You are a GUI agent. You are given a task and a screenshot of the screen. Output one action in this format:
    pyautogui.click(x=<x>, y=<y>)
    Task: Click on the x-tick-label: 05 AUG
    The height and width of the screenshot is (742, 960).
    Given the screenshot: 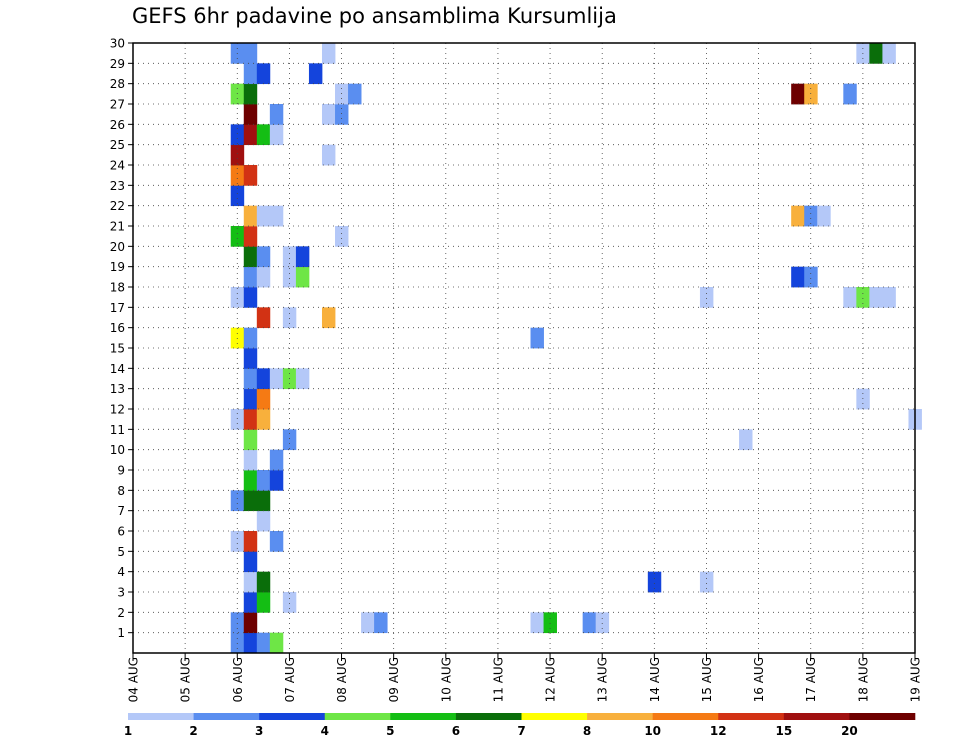 What is the action you would take?
    pyautogui.click(x=186, y=679)
    